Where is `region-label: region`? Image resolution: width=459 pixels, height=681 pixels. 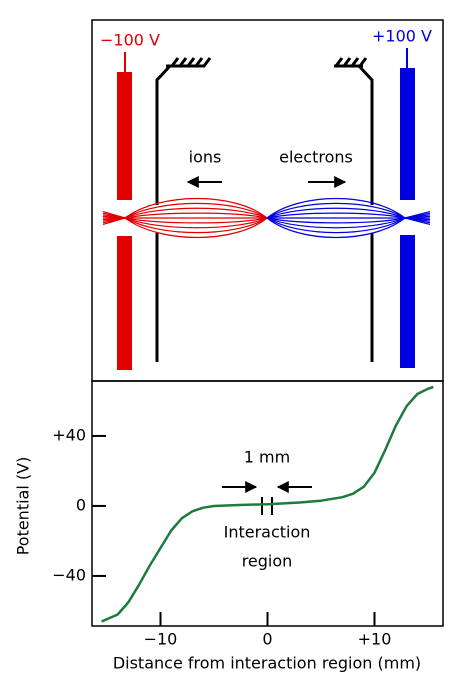 region-label: region is located at coordinates (267, 561).